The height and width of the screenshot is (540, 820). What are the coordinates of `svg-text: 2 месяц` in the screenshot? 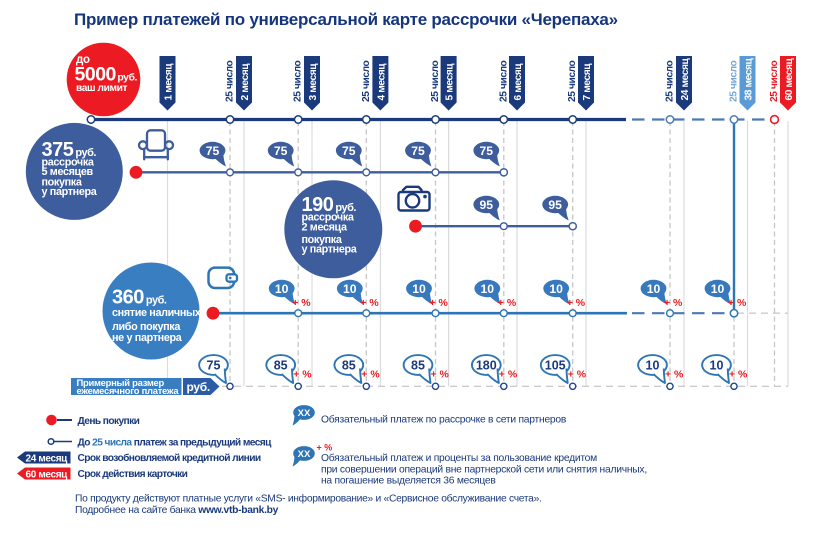 It's located at (245, 82).